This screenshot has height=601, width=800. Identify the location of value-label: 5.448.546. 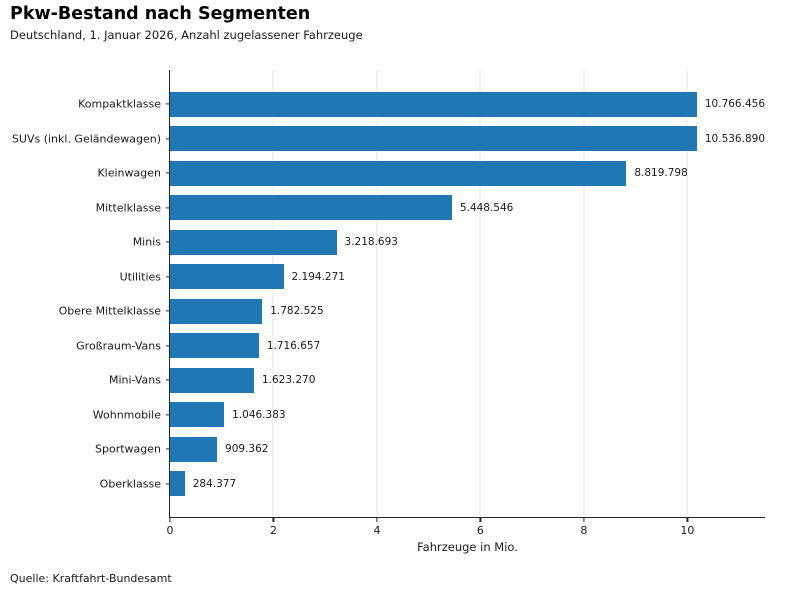
(486, 207).